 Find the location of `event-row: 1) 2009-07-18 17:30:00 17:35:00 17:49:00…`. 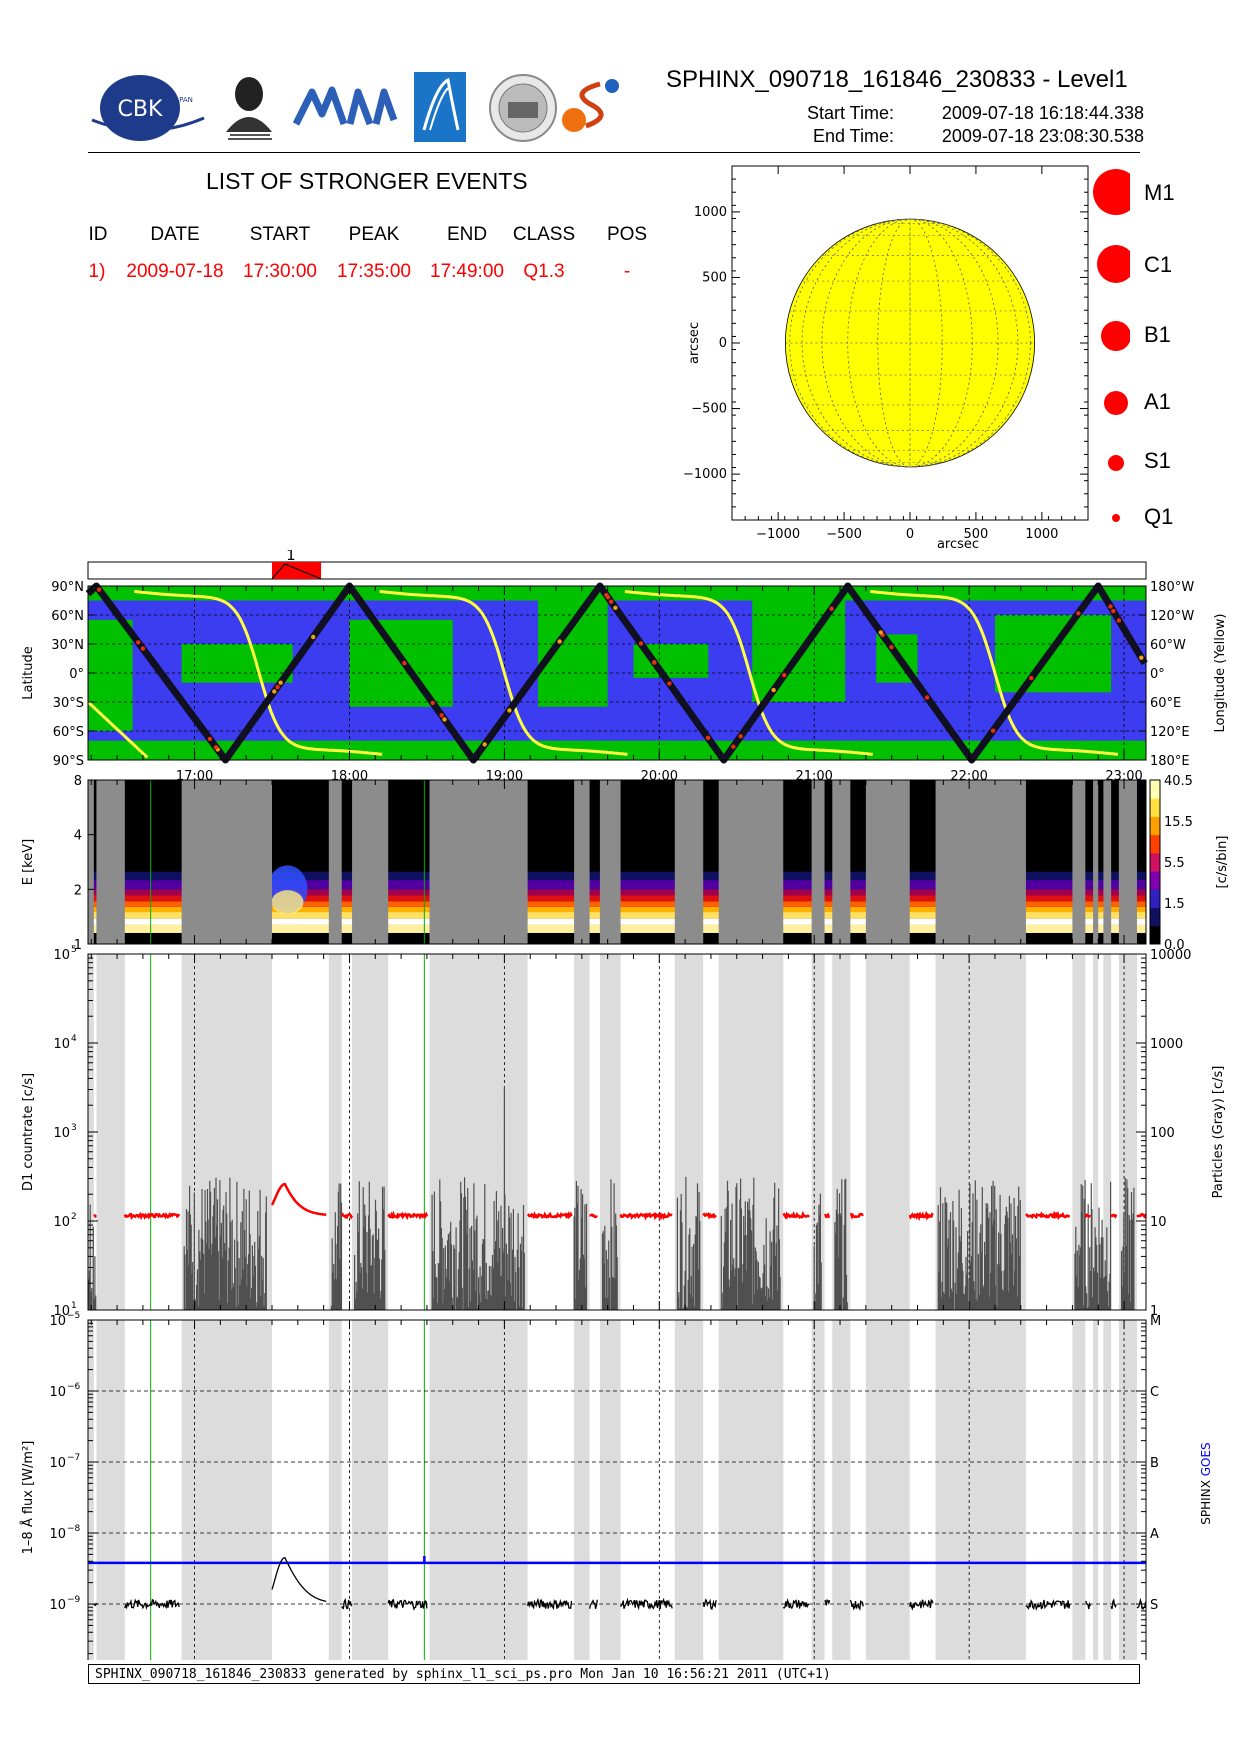

event-row: 1) 2009-07-18 17:30:00 17:35:00 17:49:00… is located at coordinates (350, 273).